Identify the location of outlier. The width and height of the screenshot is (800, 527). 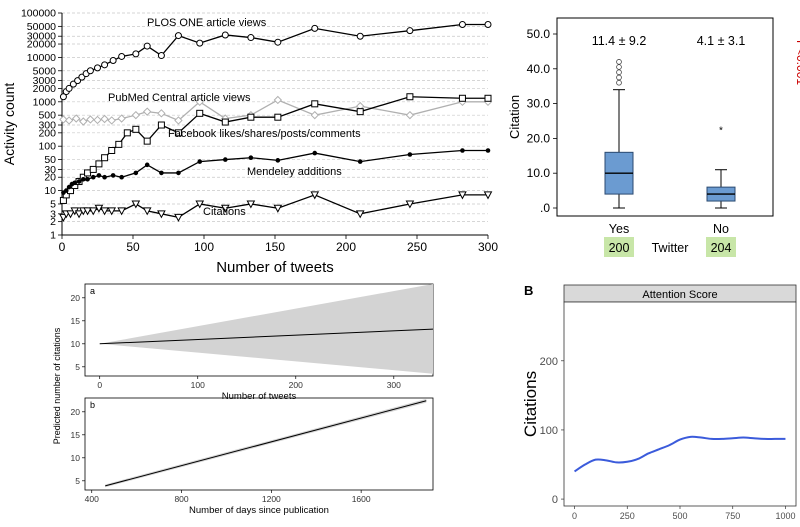
(619, 67).